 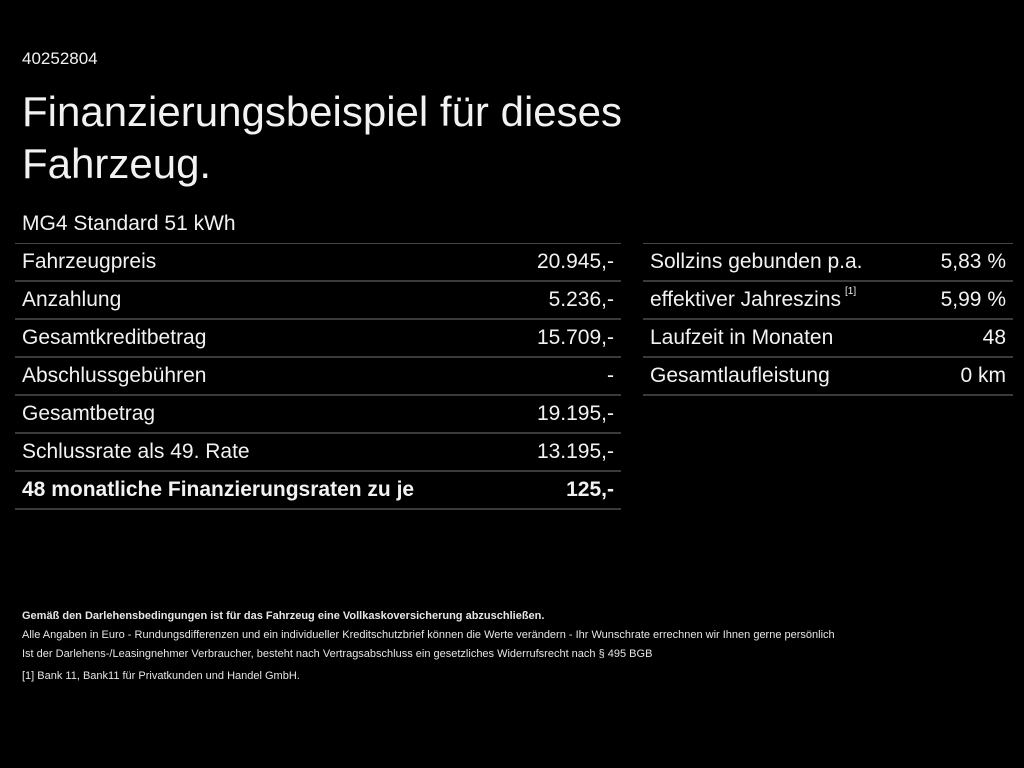 I want to click on row-value: 19.195,-, so click(x=575, y=413).